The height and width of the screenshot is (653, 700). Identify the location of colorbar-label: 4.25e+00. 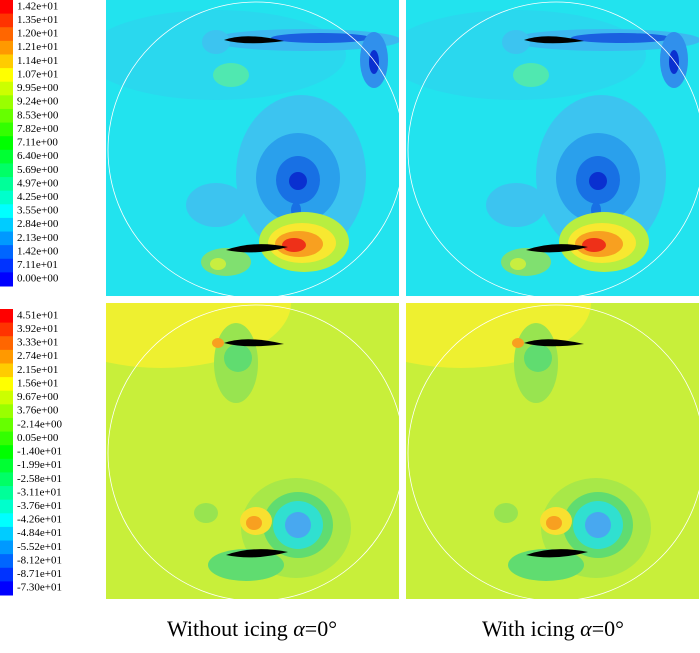
(38, 197).